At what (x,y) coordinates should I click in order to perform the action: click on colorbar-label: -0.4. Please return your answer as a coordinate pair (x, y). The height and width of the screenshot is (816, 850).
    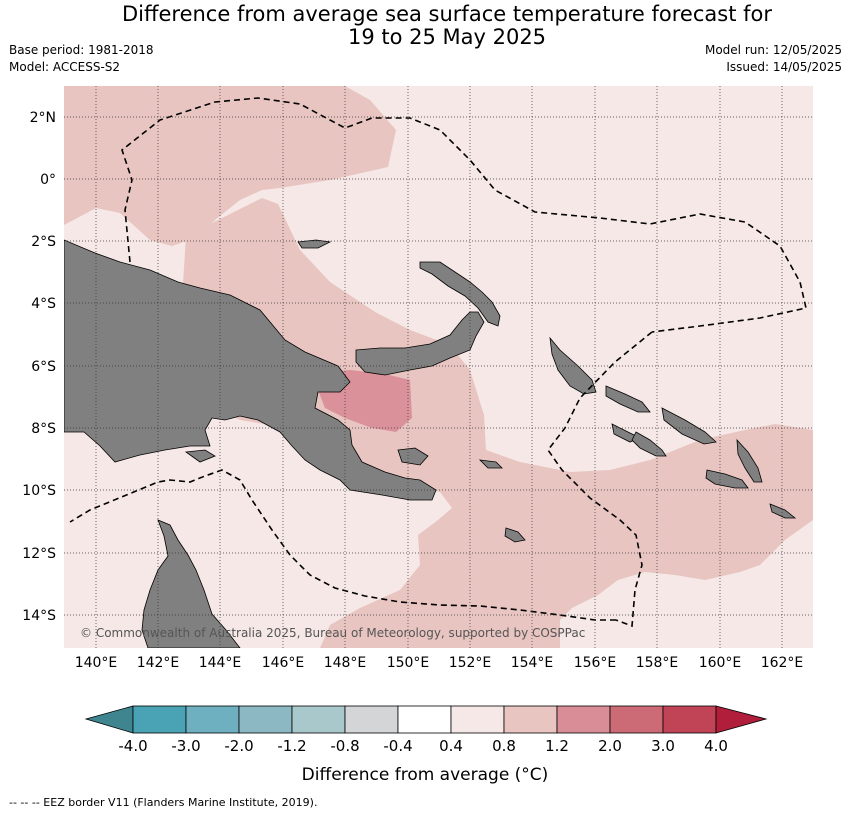
    Looking at the image, I should click on (397, 746).